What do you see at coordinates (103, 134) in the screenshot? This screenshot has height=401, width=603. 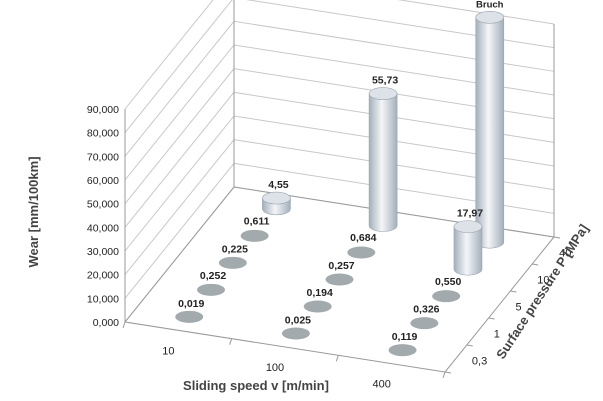 I see `y-tick-label: 80,000` at bounding box center [103, 134].